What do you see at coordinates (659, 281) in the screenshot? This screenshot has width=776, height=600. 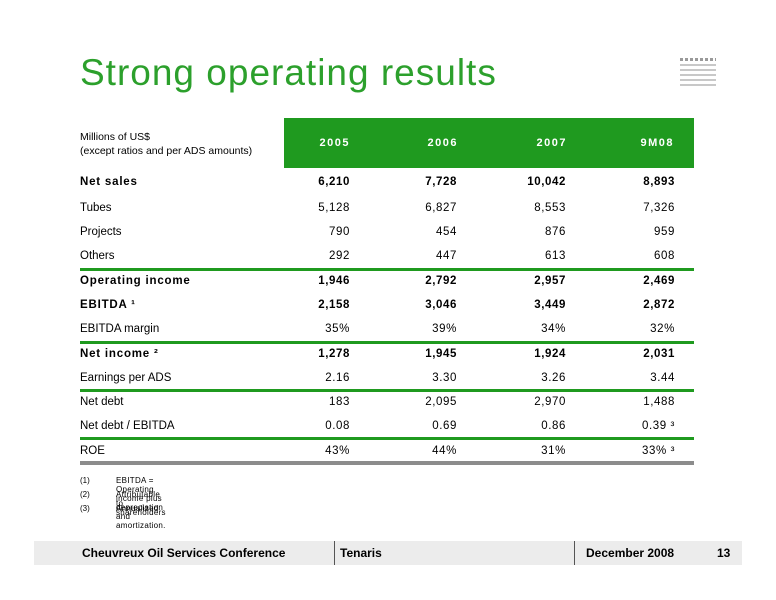 I see `cell: 2,469` at bounding box center [659, 281].